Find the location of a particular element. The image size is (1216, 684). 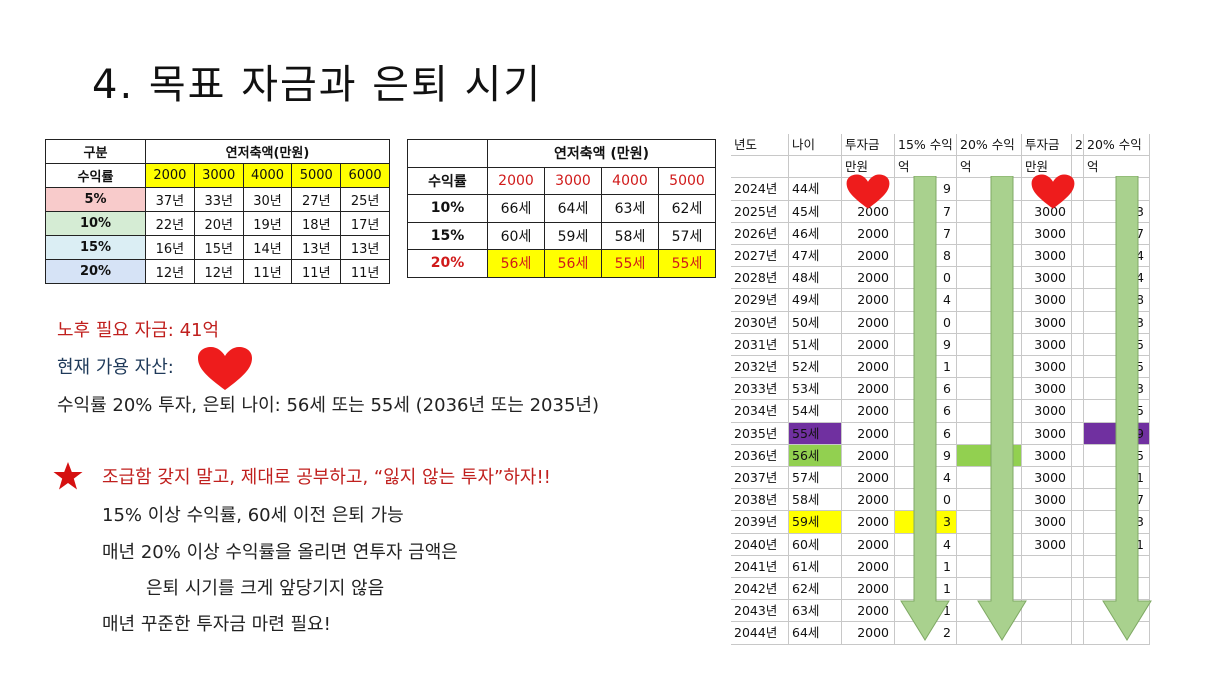

age-cell: 64세 is located at coordinates (815, 633).